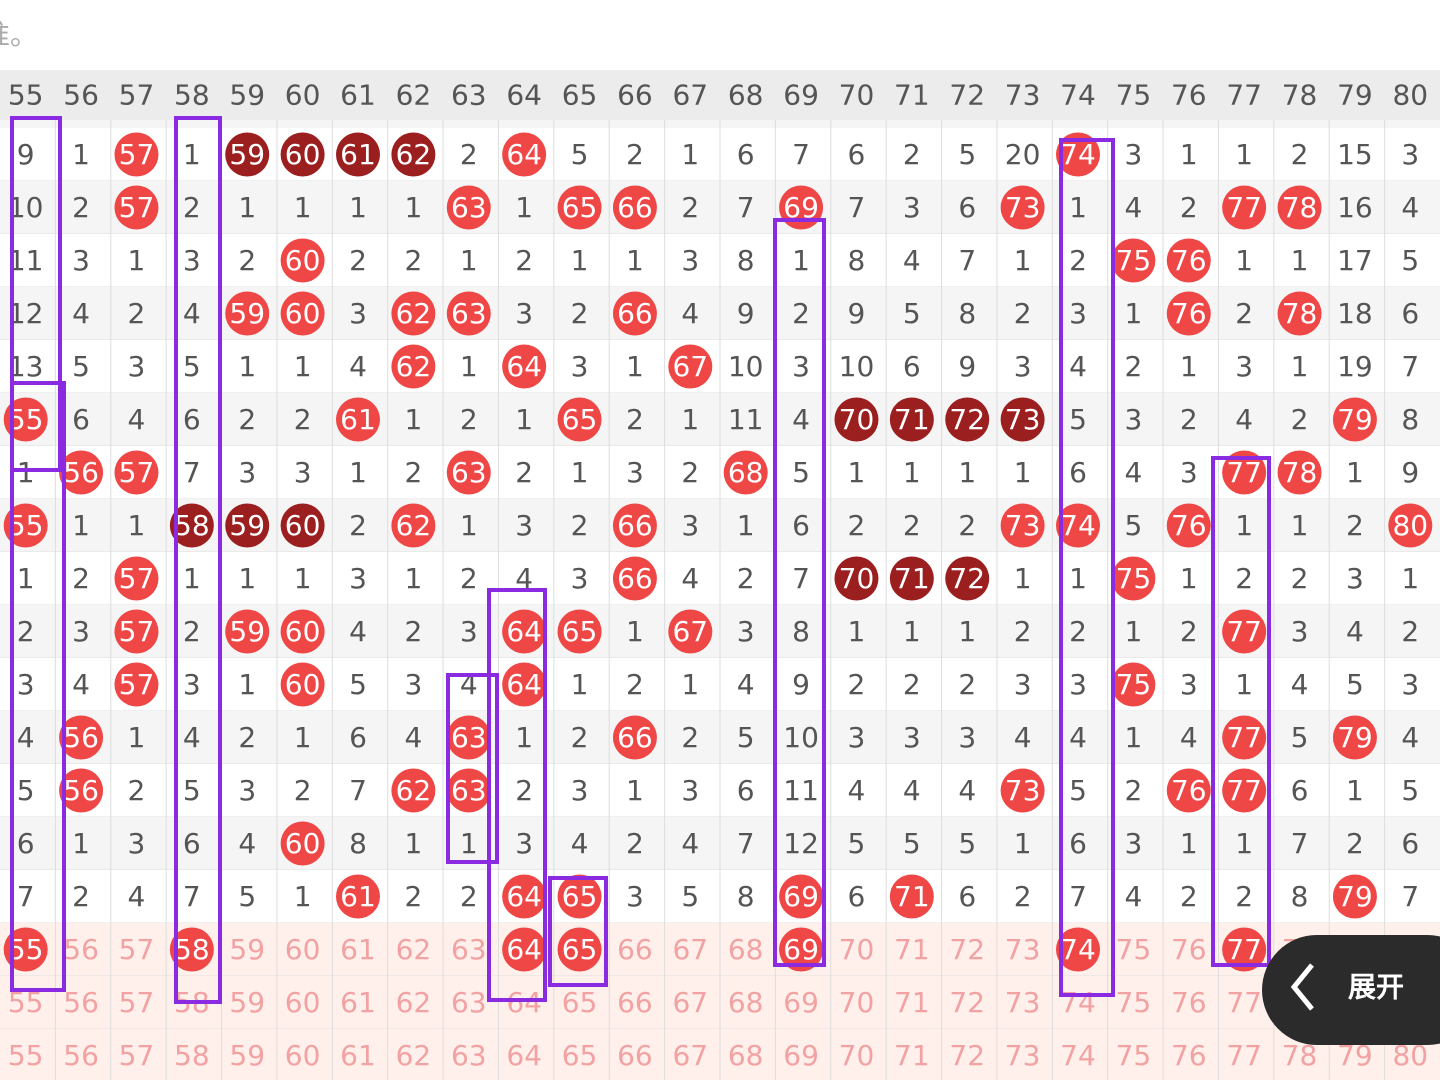 The width and height of the screenshot is (1440, 1080). What do you see at coordinates (1355, 737) in the screenshot?
I see `ball-number: 79` at bounding box center [1355, 737].